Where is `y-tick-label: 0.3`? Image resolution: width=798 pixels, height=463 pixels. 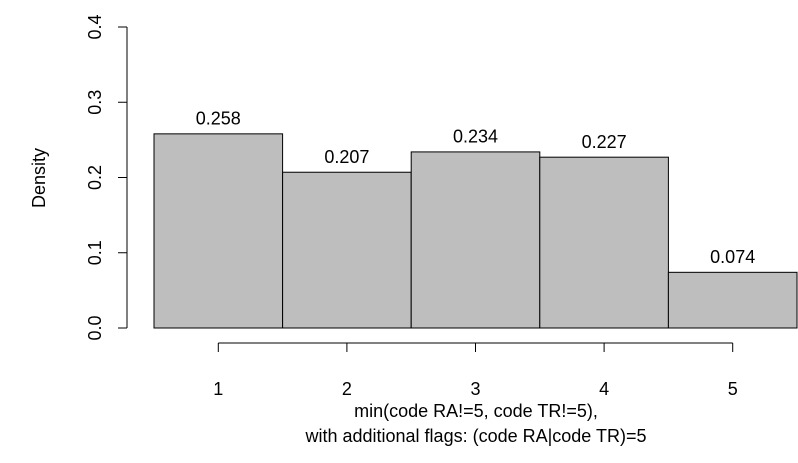
y-tick-label: 0.3 is located at coordinates (95, 102).